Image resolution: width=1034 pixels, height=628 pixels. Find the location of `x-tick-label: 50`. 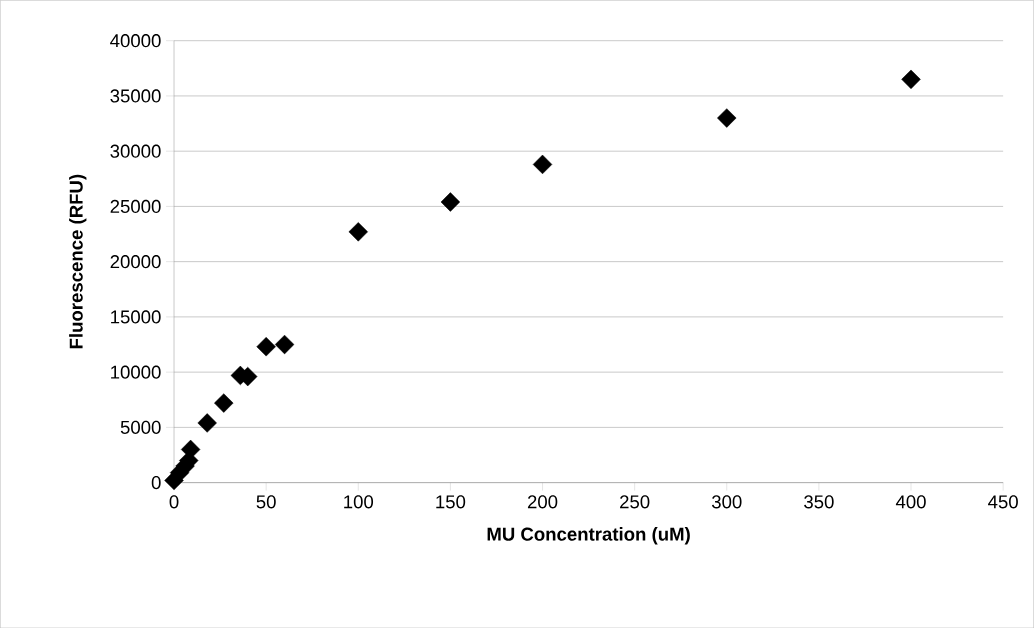

x-tick-label: 50 is located at coordinates (266, 502).